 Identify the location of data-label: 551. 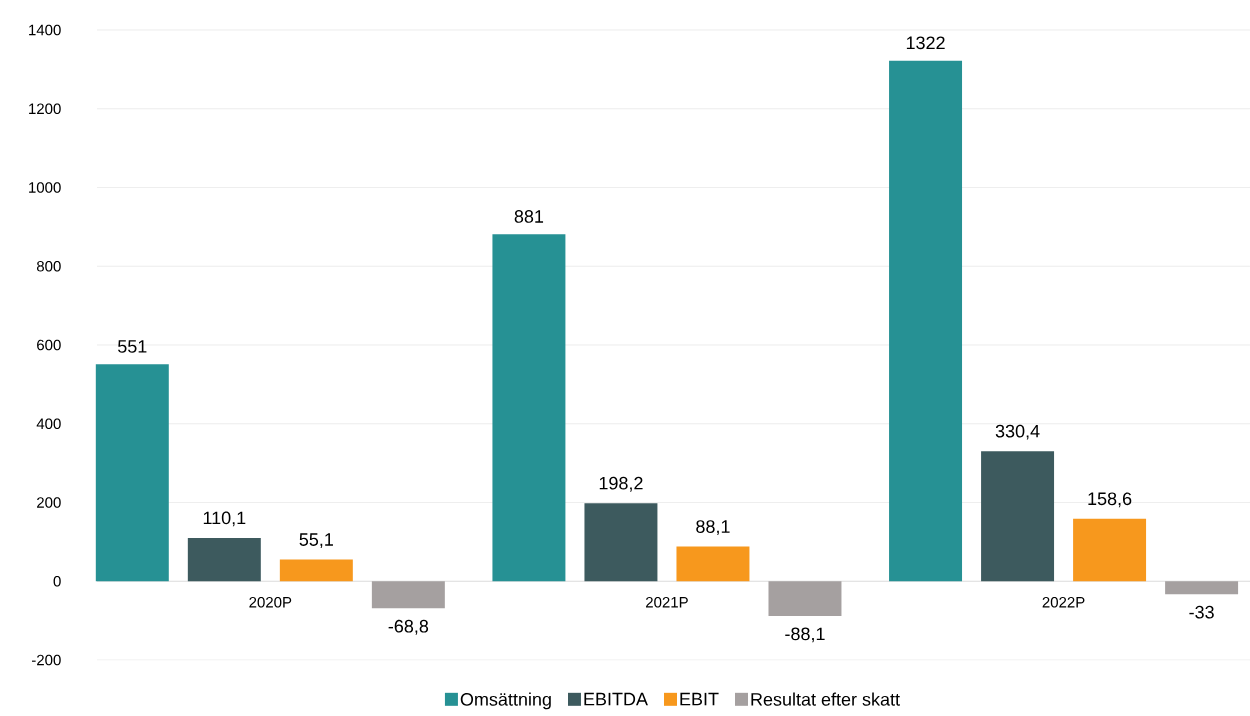
(132, 346).